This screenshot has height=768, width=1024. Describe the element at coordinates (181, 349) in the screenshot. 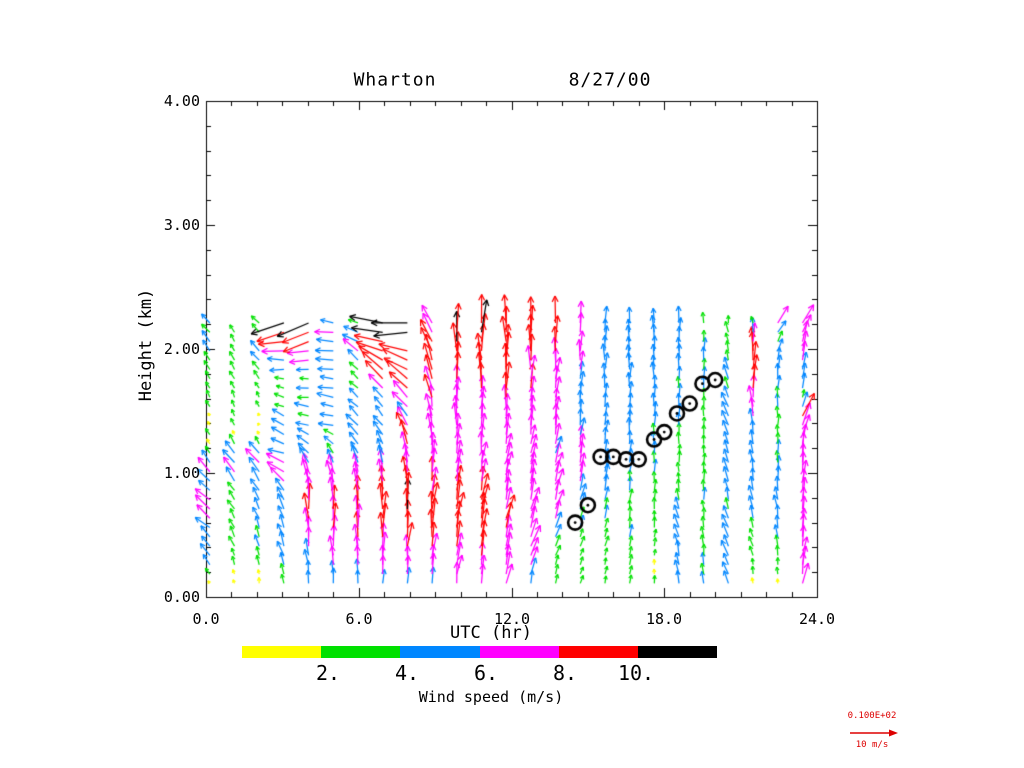

I see `y-tick-2: 2.00` at that location.